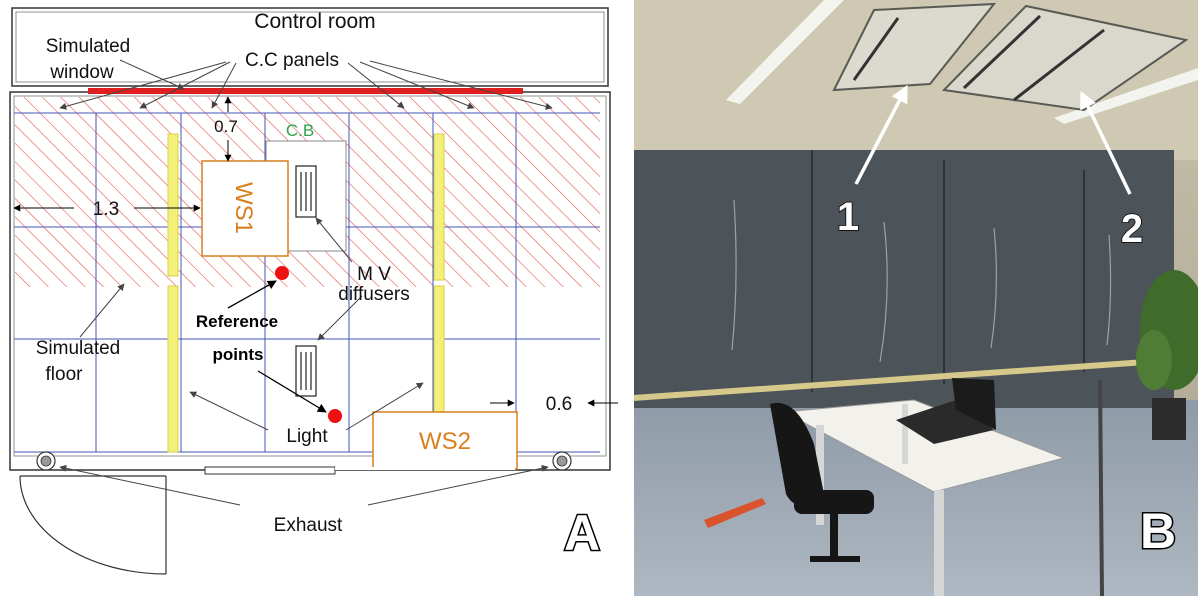  What do you see at coordinates (292, 60) in the screenshot?
I see `cc-panels-label: C.C panels` at bounding box center [292, 60].